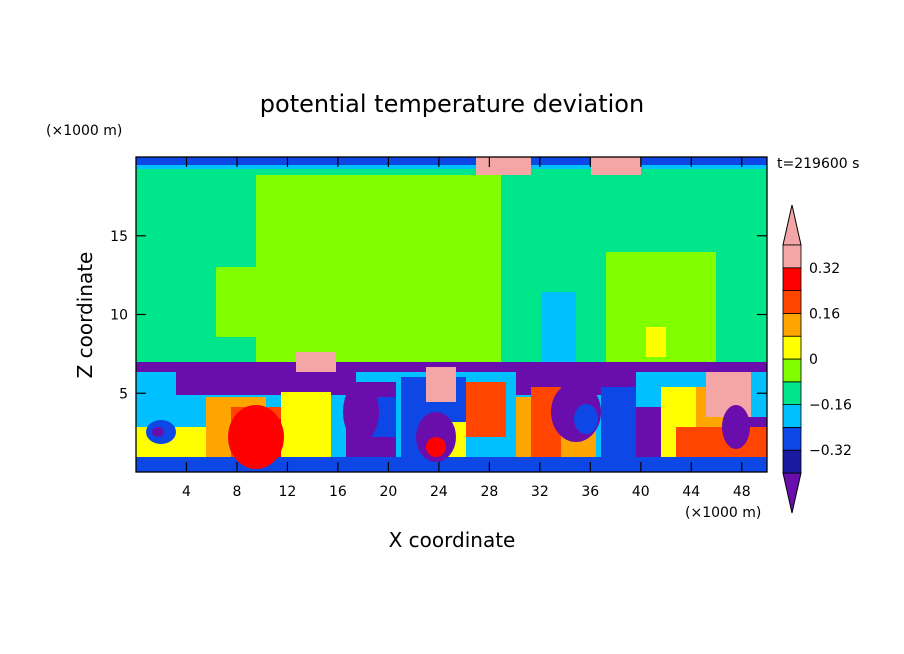  What do you see at coordinates (452, 104) in the screenshot?
I see `chart-title: potential temperature deviation` at bounding box center [452, 104].